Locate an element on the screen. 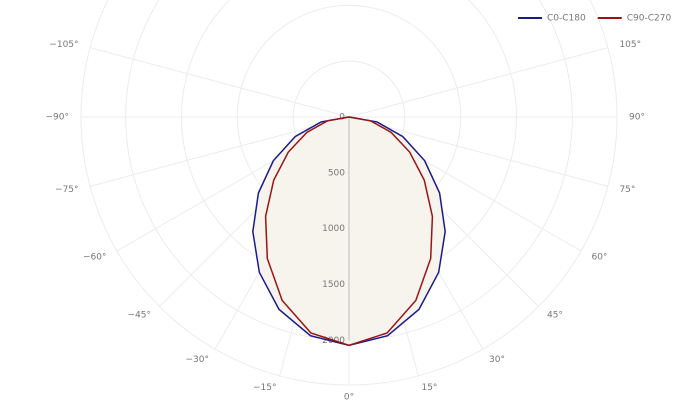 This screenshot has width=700, height=404. angle-tick-label: 0° is located at coordinates (349, 398).